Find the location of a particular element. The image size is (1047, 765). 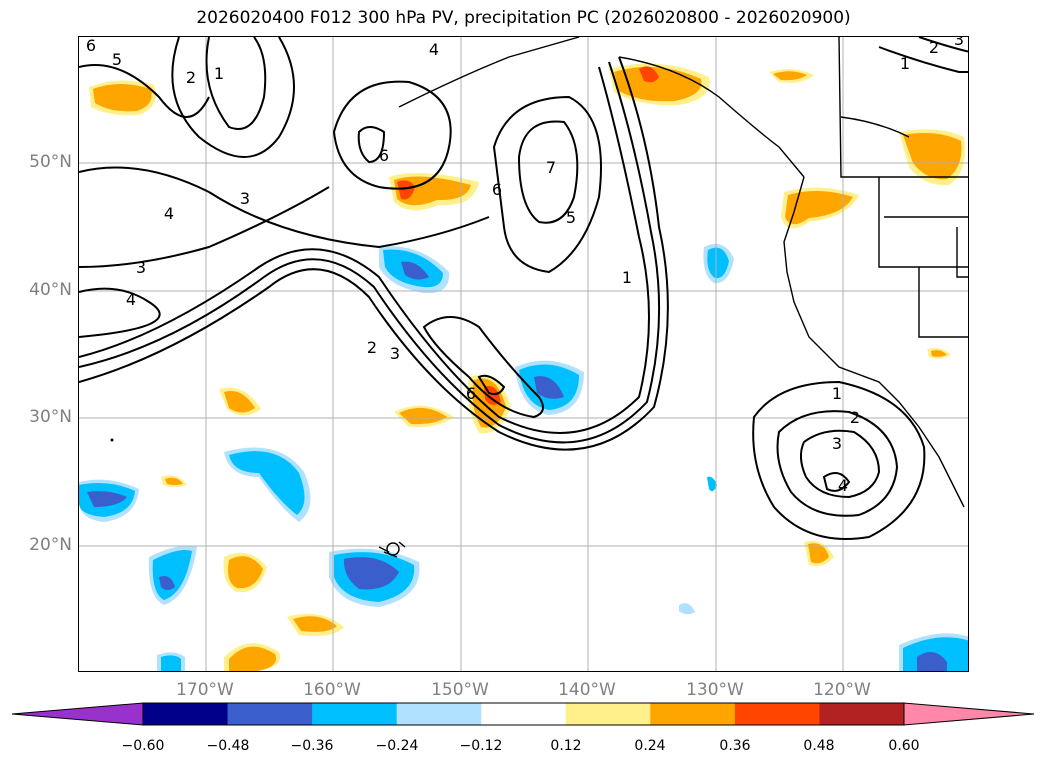

colorbar-tick-label: −0.48 is located at coordinates (228, 746).